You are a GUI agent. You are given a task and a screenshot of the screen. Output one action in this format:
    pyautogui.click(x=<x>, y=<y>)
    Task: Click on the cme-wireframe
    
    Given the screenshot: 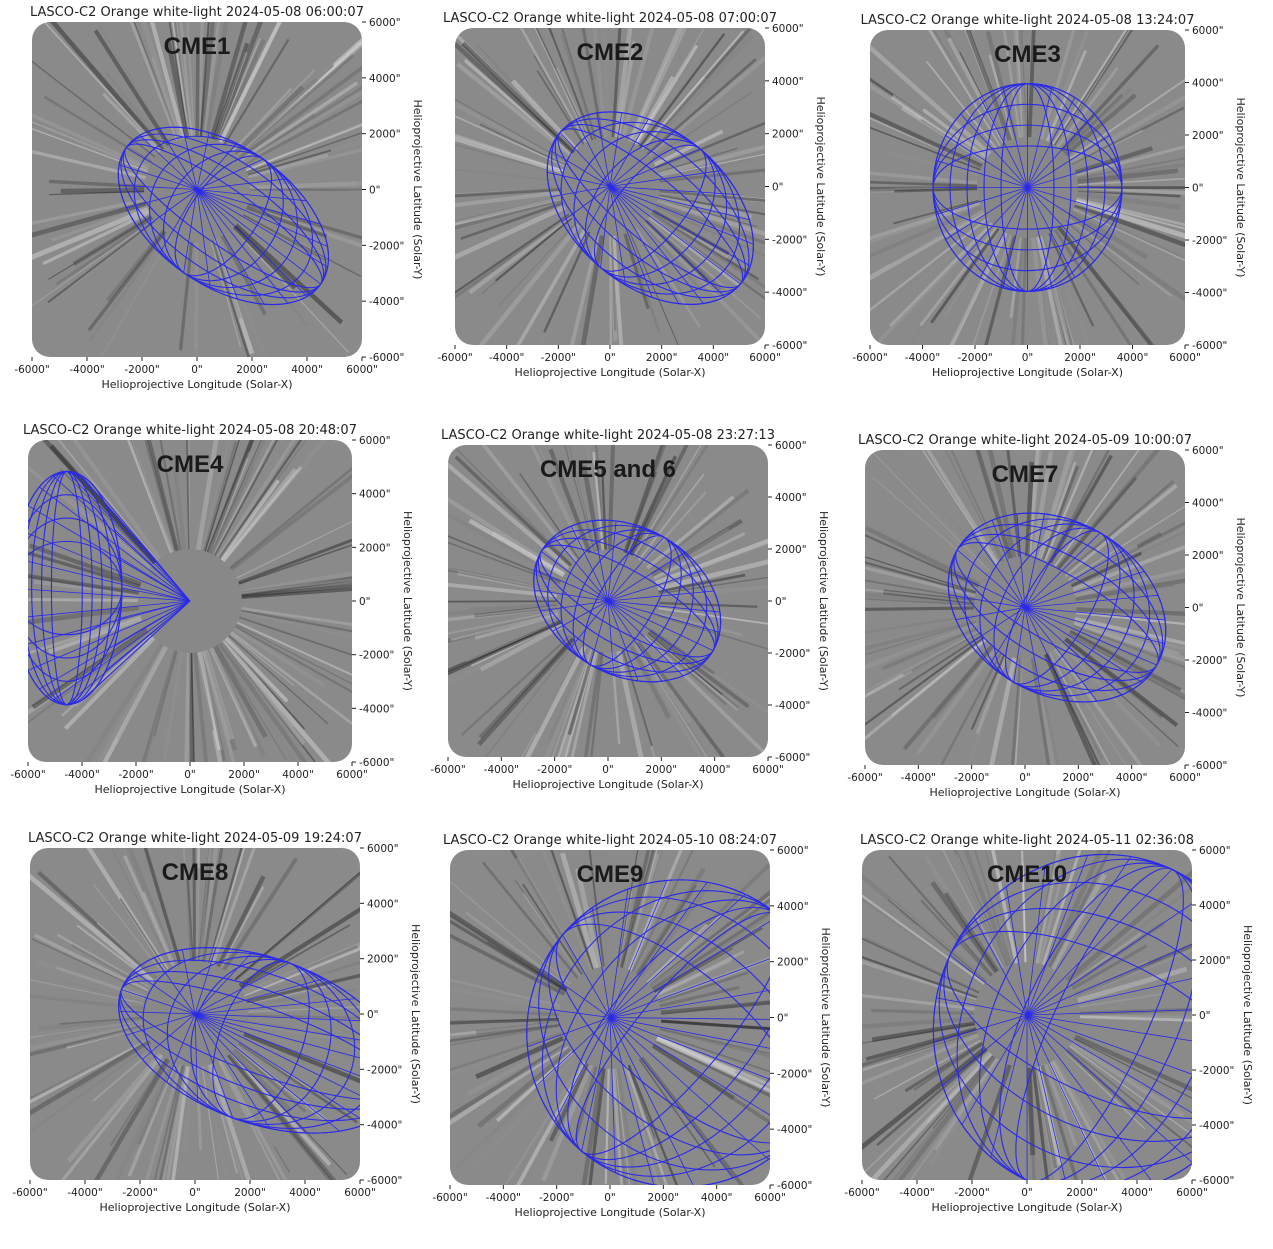 What is the action you would take?
    pyautogui.click(x=1027, y=188)
    